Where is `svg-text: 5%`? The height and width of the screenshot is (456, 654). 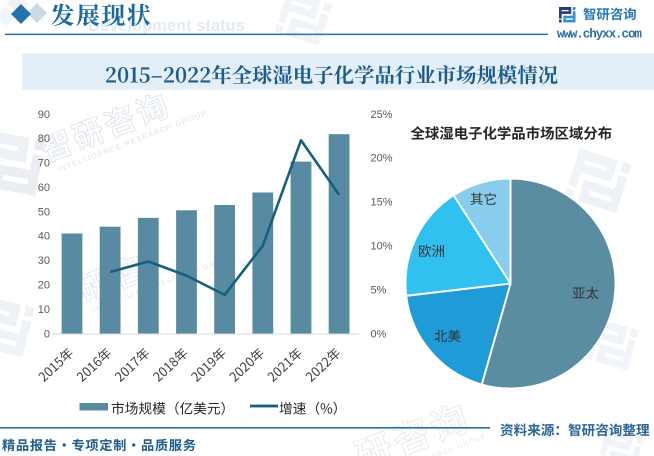
svg-text: 5% is located at coordinates (379, 290).